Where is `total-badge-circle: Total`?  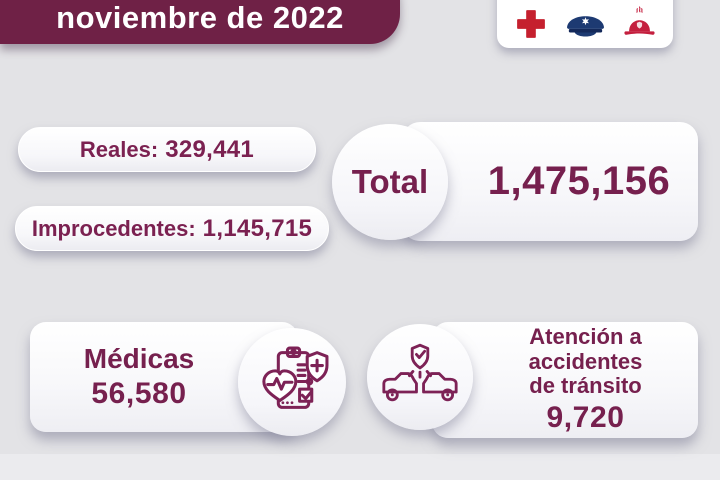
total-badge-circle: Total is located at coordinates (390, 182).